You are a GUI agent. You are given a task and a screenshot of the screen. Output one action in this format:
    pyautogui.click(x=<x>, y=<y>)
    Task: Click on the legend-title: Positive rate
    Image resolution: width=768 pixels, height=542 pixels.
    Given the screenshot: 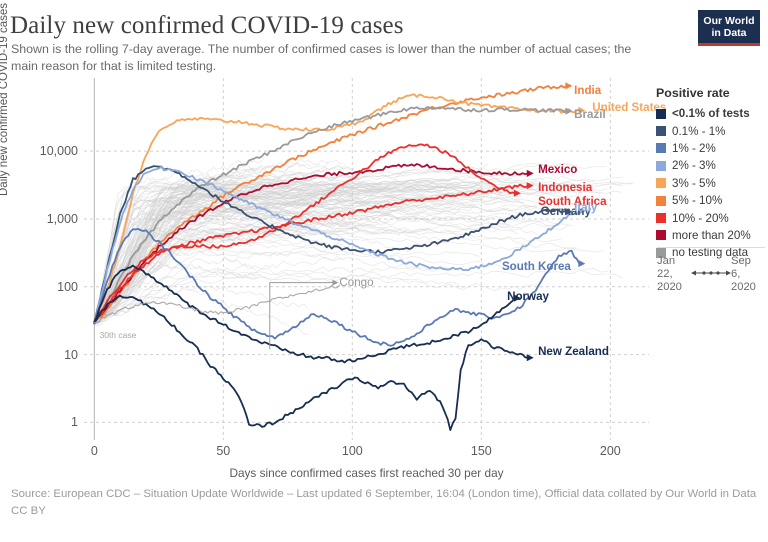 What is the action you would take?
    pyautogui.click(x=693, y=93)
    